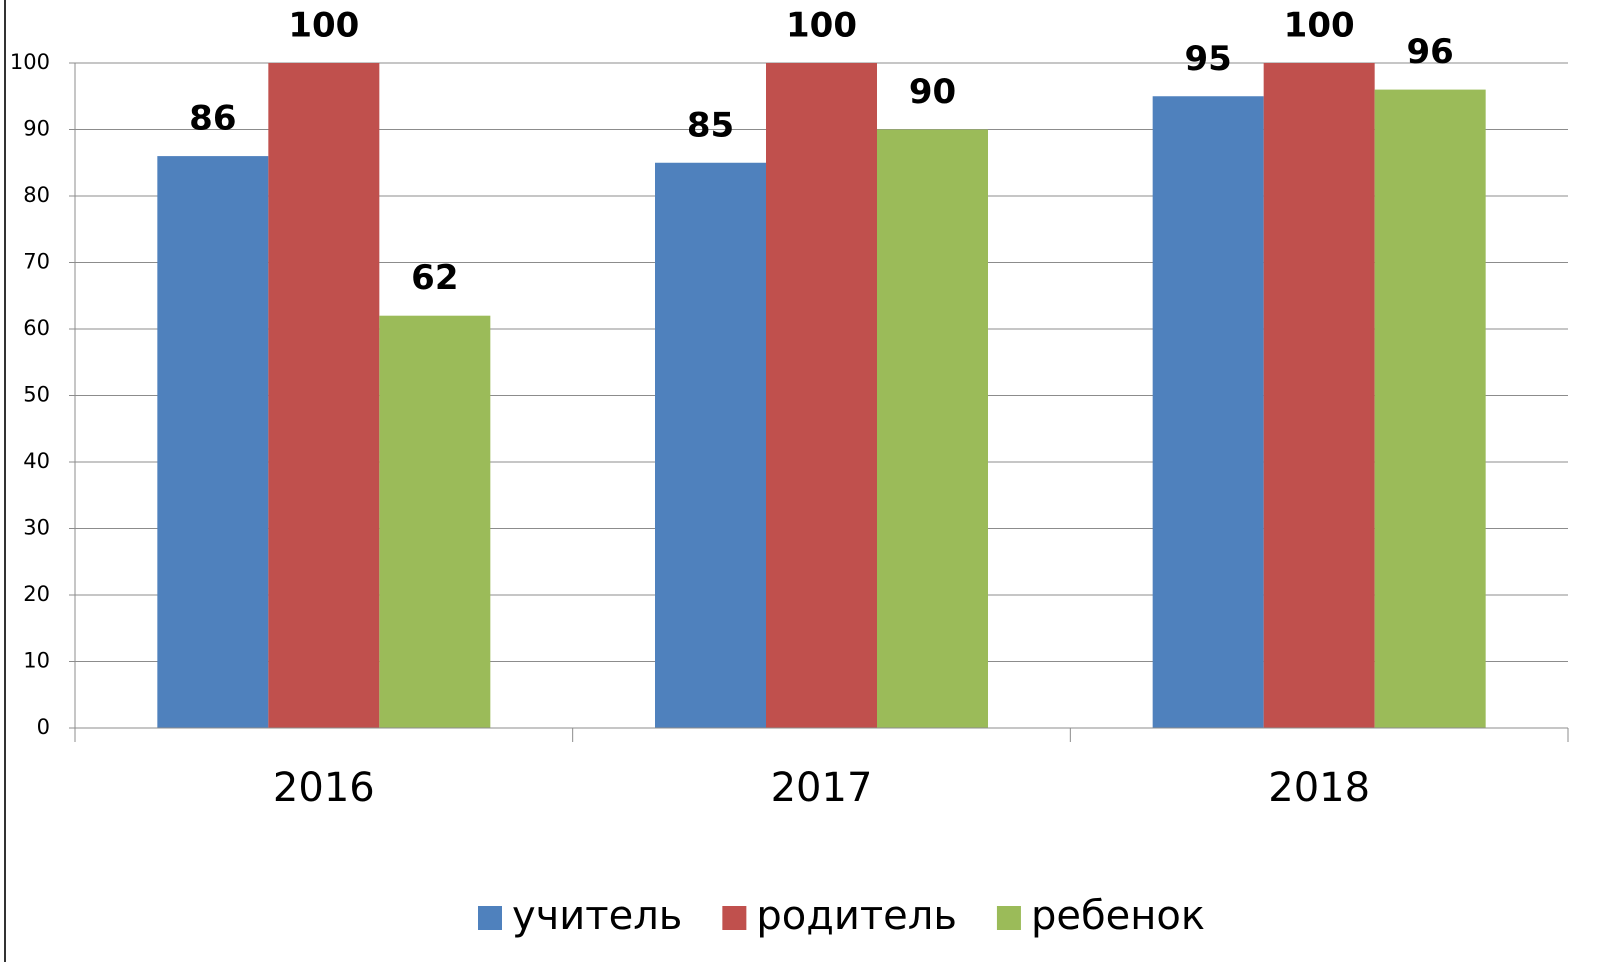 This screenshot has height=962, width=1599. What do you see at coordinates (36, 594) in the screenshot?
I see `y-tick-label: 20` at bounding box center [36, 594].